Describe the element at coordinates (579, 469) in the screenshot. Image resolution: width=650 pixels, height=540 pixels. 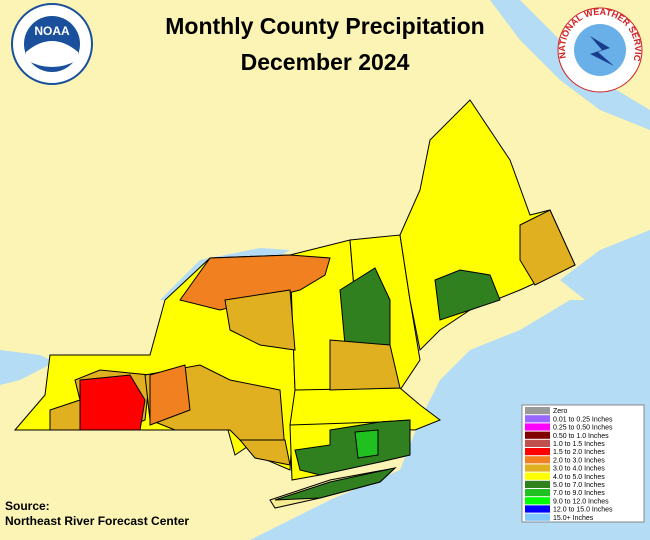
I see `legend-label: 3.0 to 4.0 Inches` at that location.